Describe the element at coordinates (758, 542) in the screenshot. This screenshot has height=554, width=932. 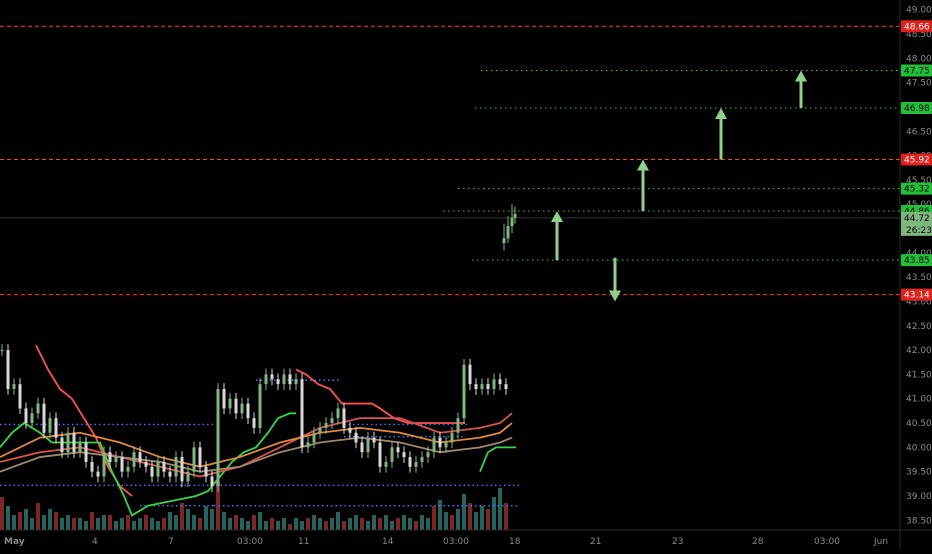
I see `time-tick-label: 28` at that location.